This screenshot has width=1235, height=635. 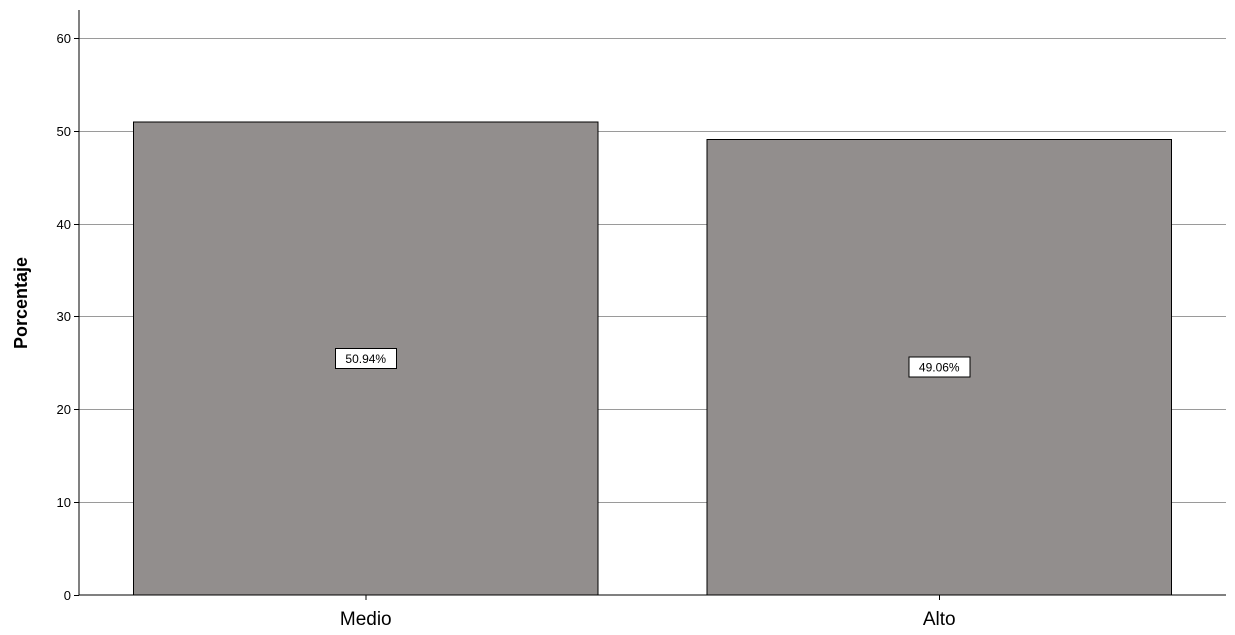 What do you see at coordinates (64, 131) in the screenshot?
I see `y-tick-label: 50` at bounding box center [64, 131].